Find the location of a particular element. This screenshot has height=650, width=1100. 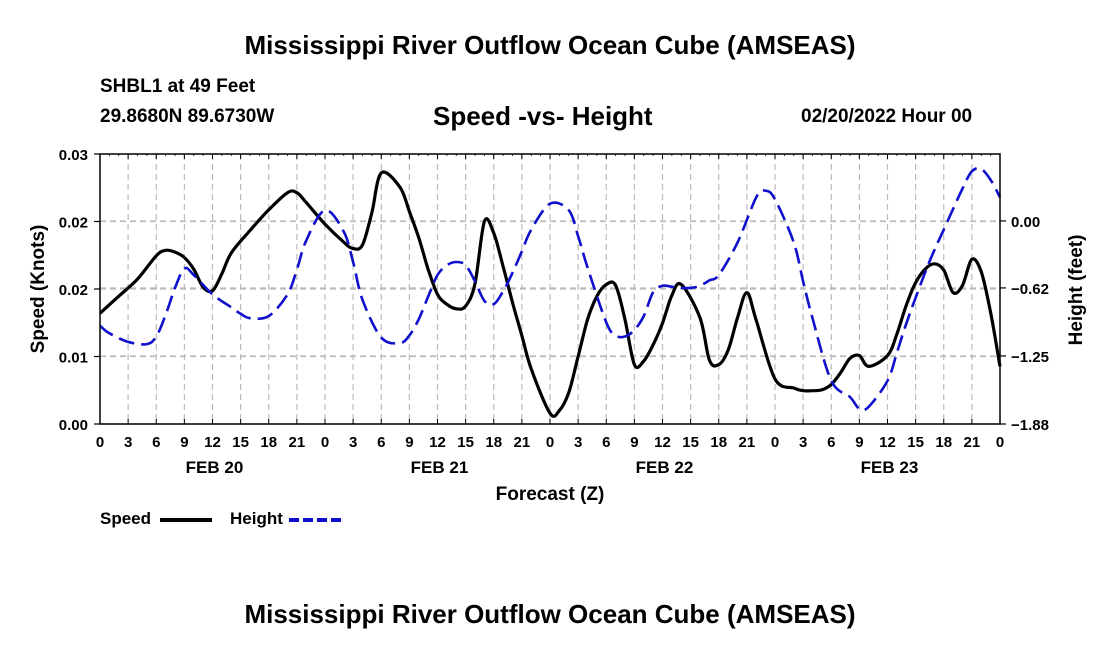

legend-height-swatch is located at coordinates (315, 520).